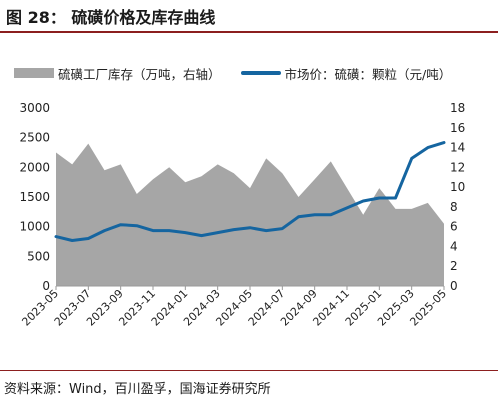  I want to click on y-right-tick-label: 0, so click(454, 286).